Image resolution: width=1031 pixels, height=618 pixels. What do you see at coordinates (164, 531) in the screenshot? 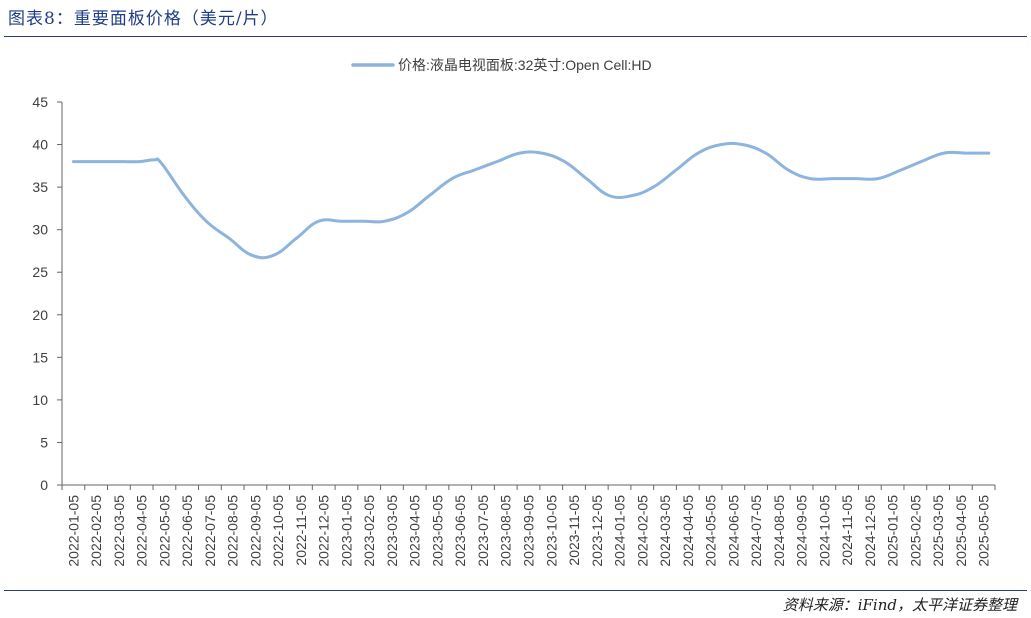
I see `x-tick-label: 2022-05-05` at bounding box center [164, 531].